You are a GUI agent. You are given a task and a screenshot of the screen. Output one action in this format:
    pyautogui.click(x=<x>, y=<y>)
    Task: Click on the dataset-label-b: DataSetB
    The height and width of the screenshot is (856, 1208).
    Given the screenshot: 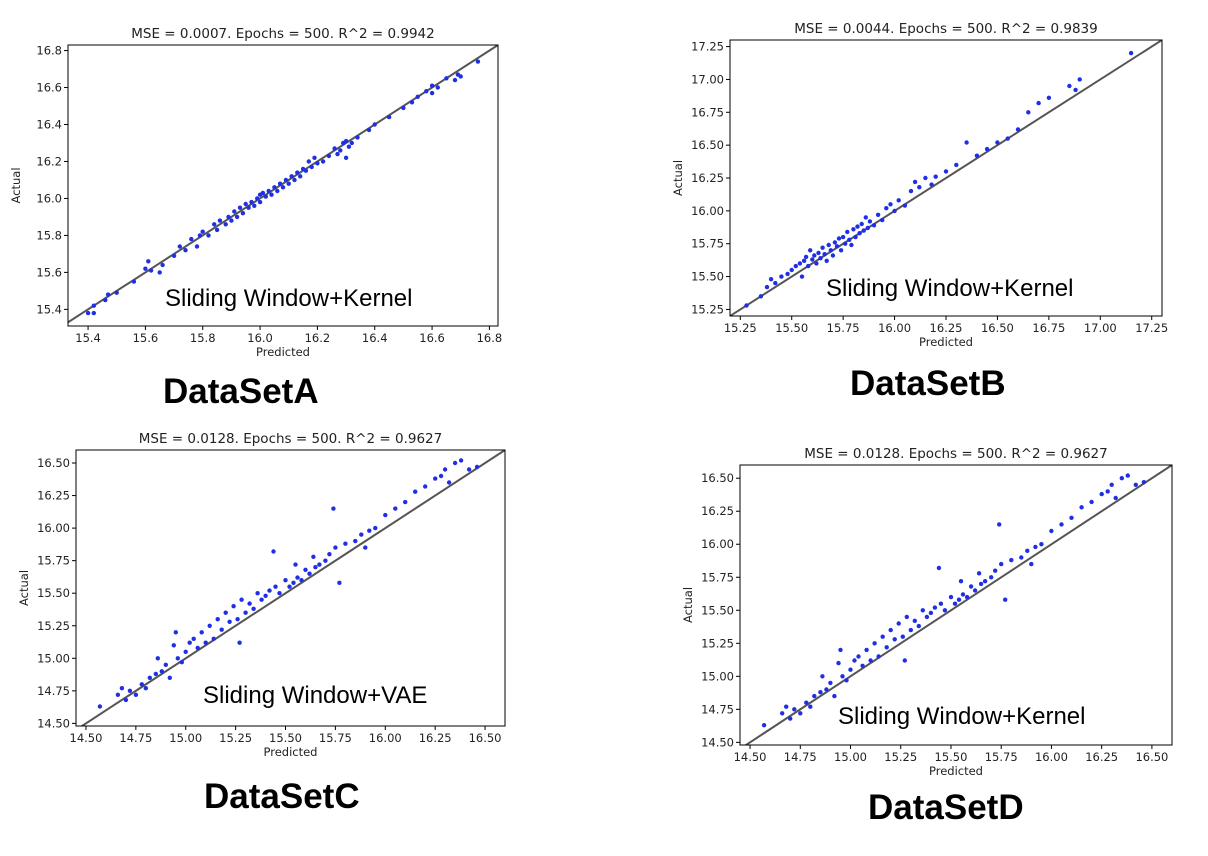 What is the action you would take?
    pyautogui.click(x=928, y=383)
    